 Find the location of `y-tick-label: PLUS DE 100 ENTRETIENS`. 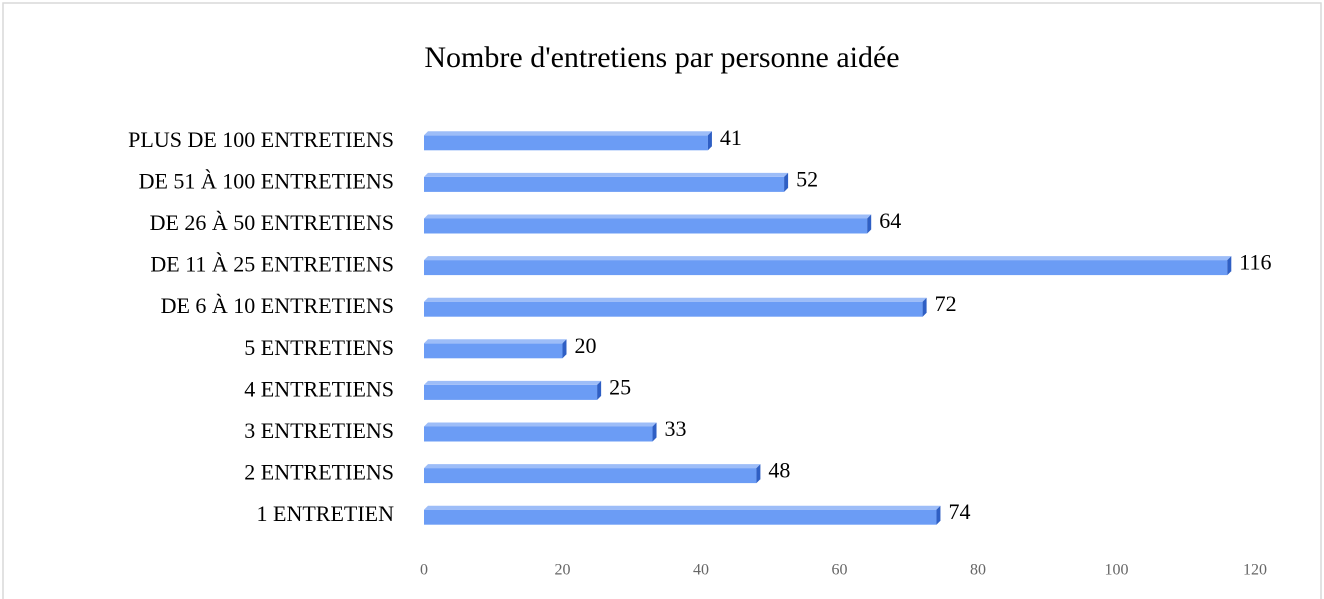

y-tick-label: PLUS DE 100 ENTRETIENS is located at coordinates (261, 139).